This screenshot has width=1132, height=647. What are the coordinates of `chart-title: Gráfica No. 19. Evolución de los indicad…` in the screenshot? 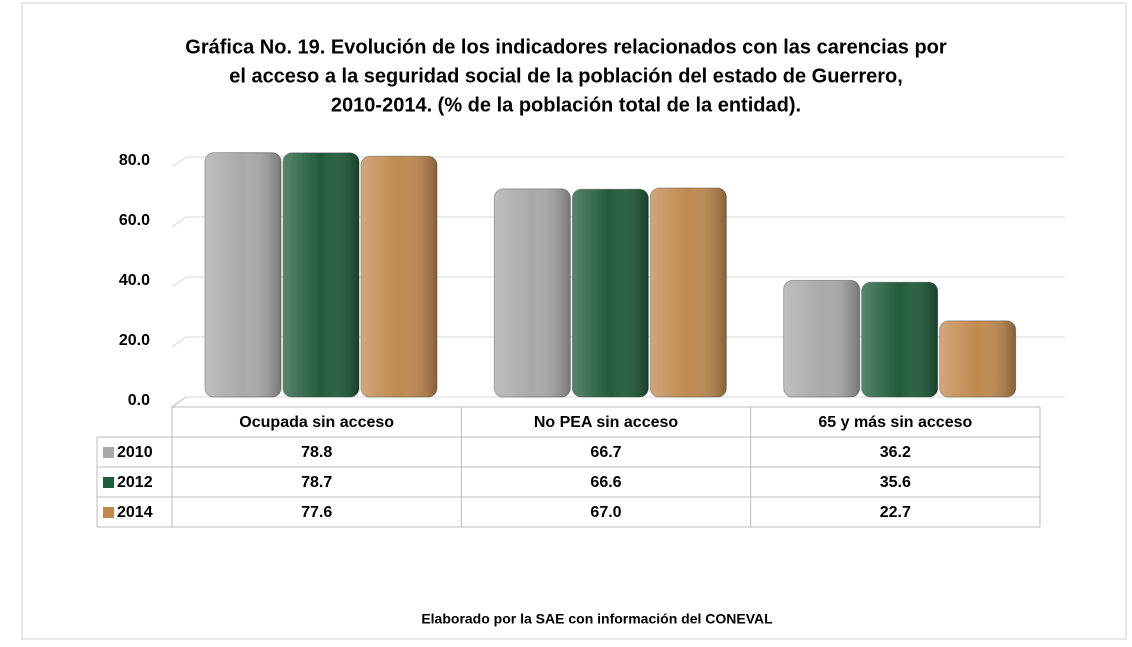 It's located at (566, 47).